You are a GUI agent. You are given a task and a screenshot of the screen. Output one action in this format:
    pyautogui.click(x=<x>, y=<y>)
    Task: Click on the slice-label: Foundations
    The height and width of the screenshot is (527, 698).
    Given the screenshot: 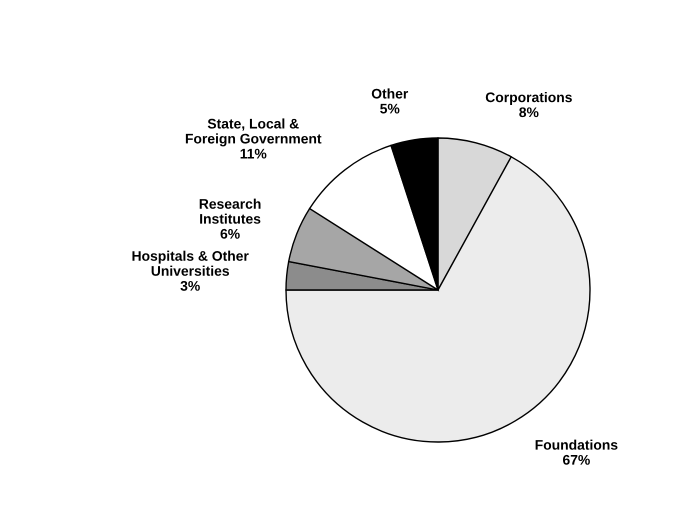 What is the action you would take?
    pyautogui.click(x=577, y=445)
    